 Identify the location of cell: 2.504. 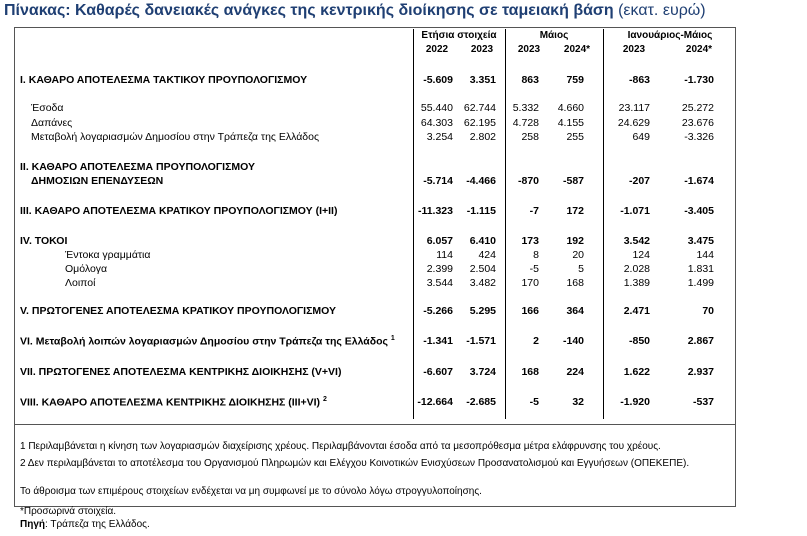
(482, 269).